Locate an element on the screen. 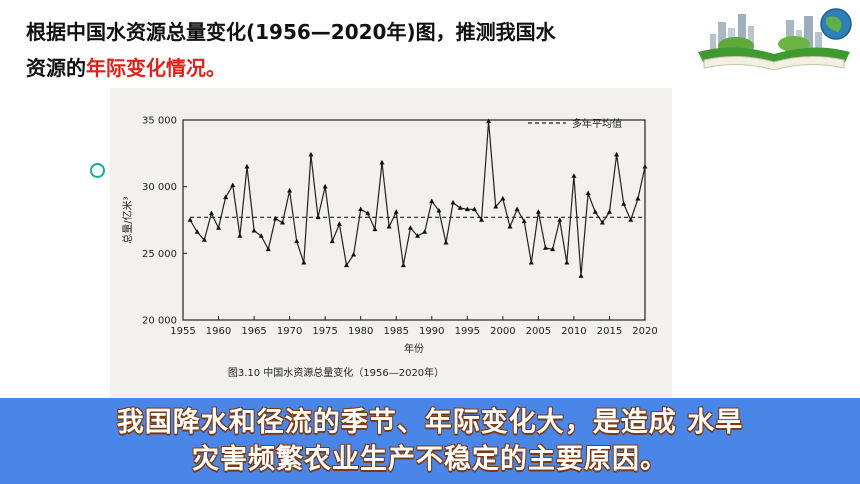 The height and width of the screenshot is (484, 860). x-tick-label: 1985 is located at coordinates (396, 331).